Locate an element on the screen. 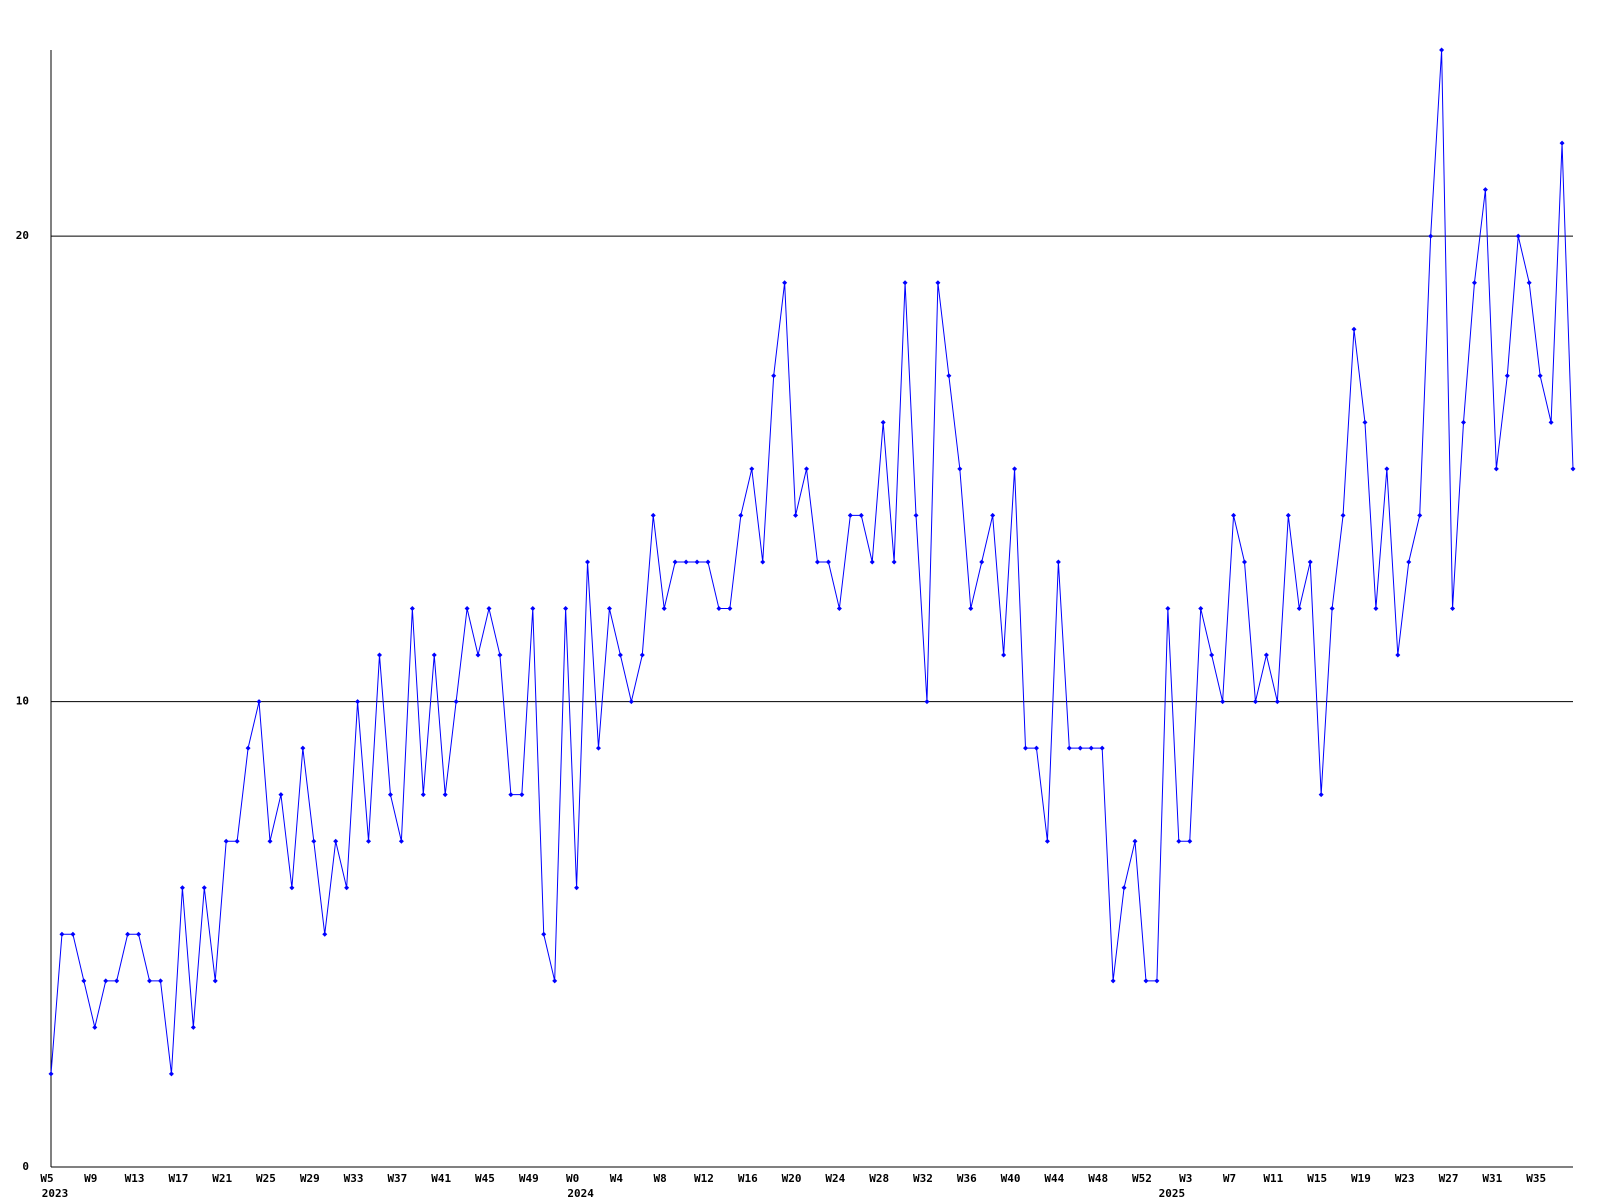  x-tick-label: W24 is located at coordinates (835, 1178).